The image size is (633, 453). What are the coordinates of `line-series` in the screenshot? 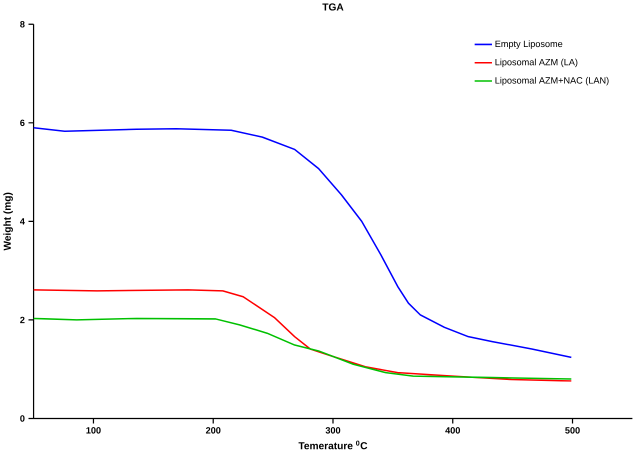 It's located at (303, 349).